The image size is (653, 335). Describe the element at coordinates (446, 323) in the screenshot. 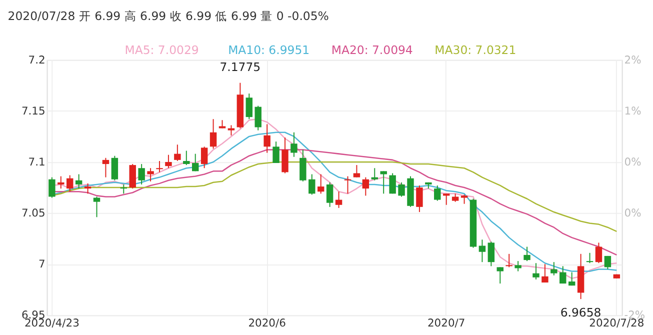

I see `x-tick-label: 2020/7` at that location.